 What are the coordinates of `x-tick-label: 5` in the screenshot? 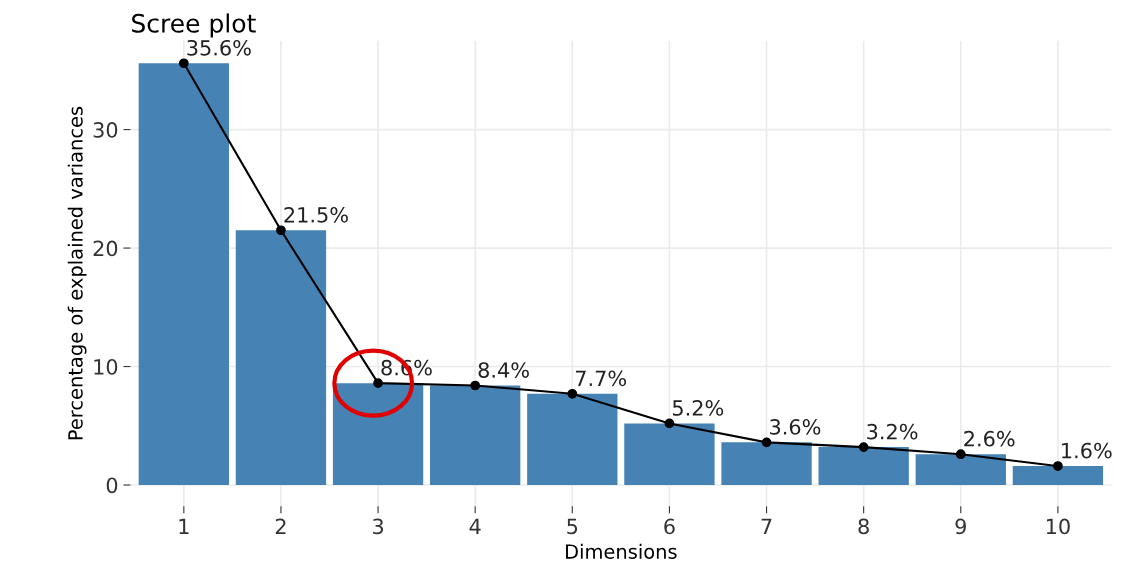 It's located at (572, 526).